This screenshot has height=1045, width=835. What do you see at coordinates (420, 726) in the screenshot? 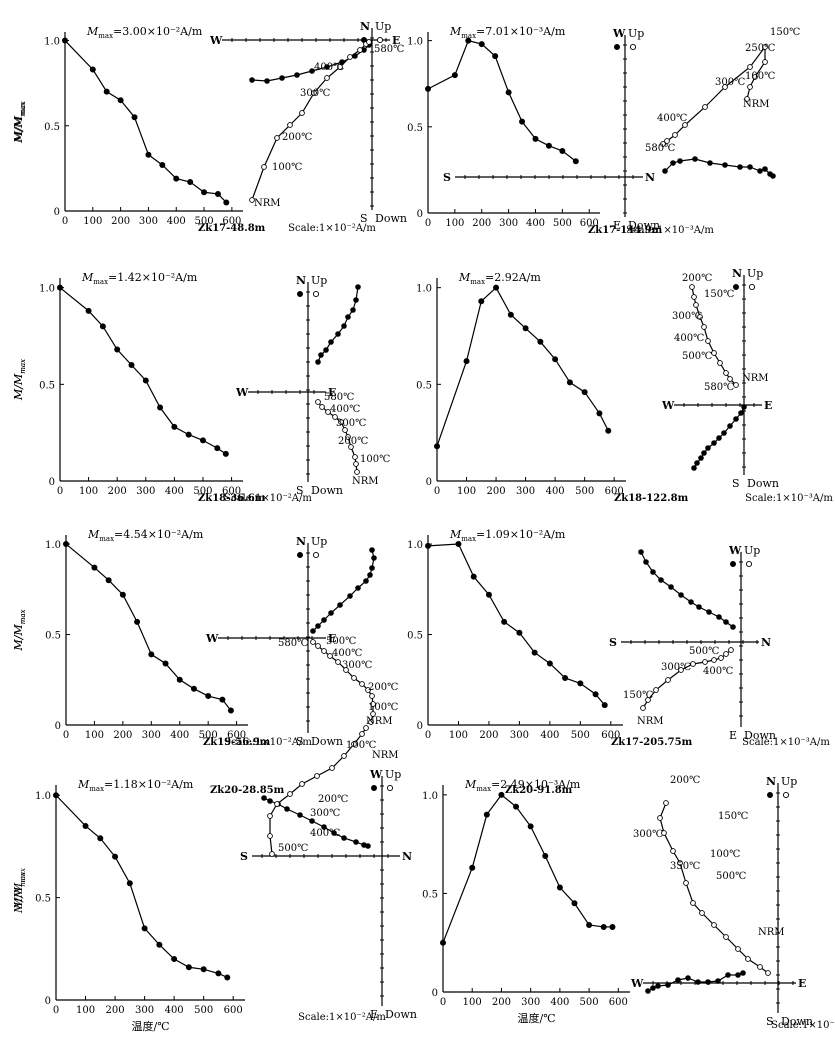
I see `y-tick-label: 0` at bounding box center [420, 726].